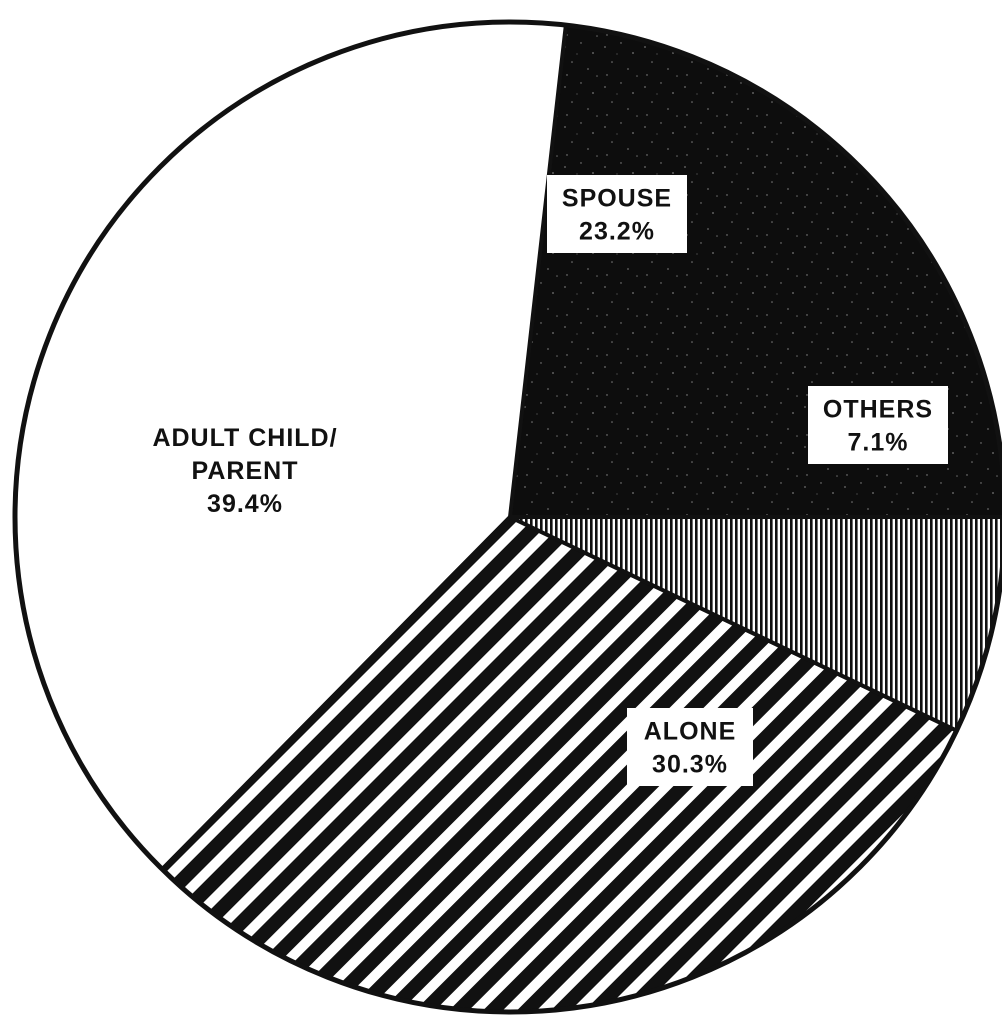 This screenshot has height=1031, width=1002. What do you see at coordinates (690, 732) in the screenshot?
I see `slice-name-label-alone: ALONE` at bounding box center [690, 732].